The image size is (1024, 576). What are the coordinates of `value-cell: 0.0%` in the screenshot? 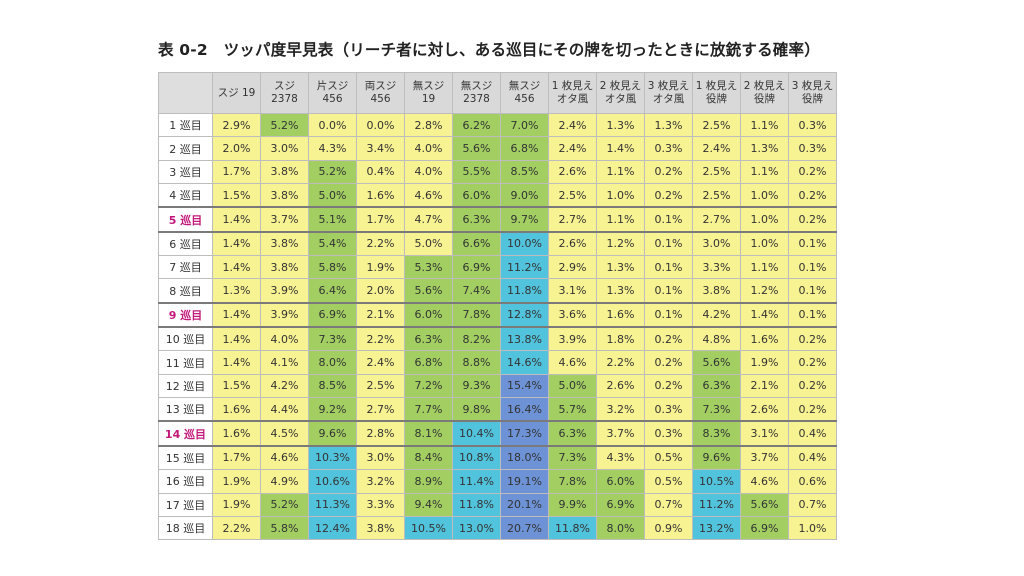 It's located at (380, 125).